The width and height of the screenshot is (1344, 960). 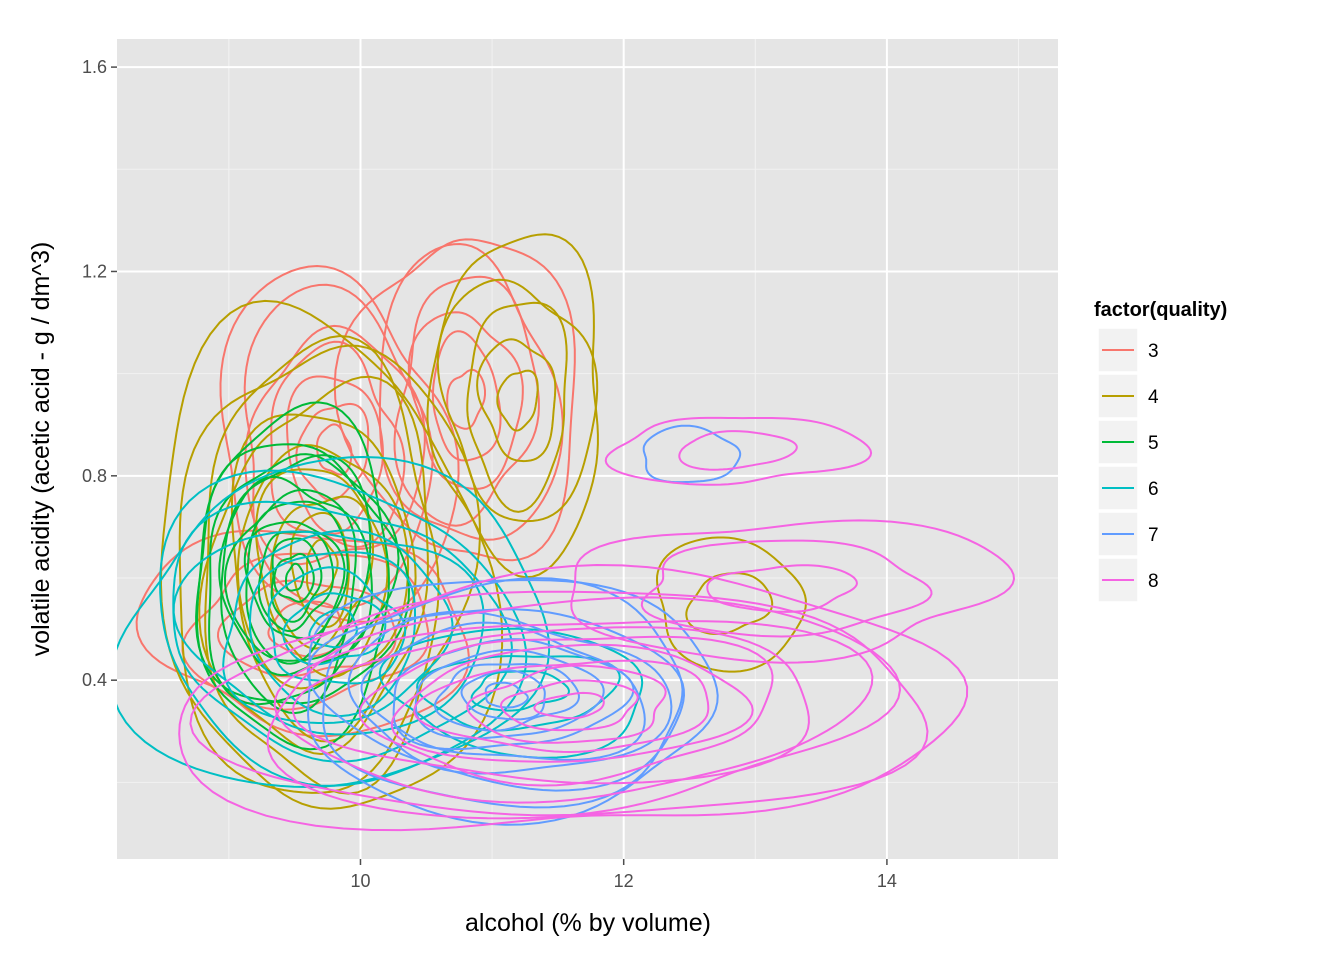 What do you see at coordinates (1128, 488) in the screenshot?
I see `legend-item-6: 6` at bounding box center [1128, 488].